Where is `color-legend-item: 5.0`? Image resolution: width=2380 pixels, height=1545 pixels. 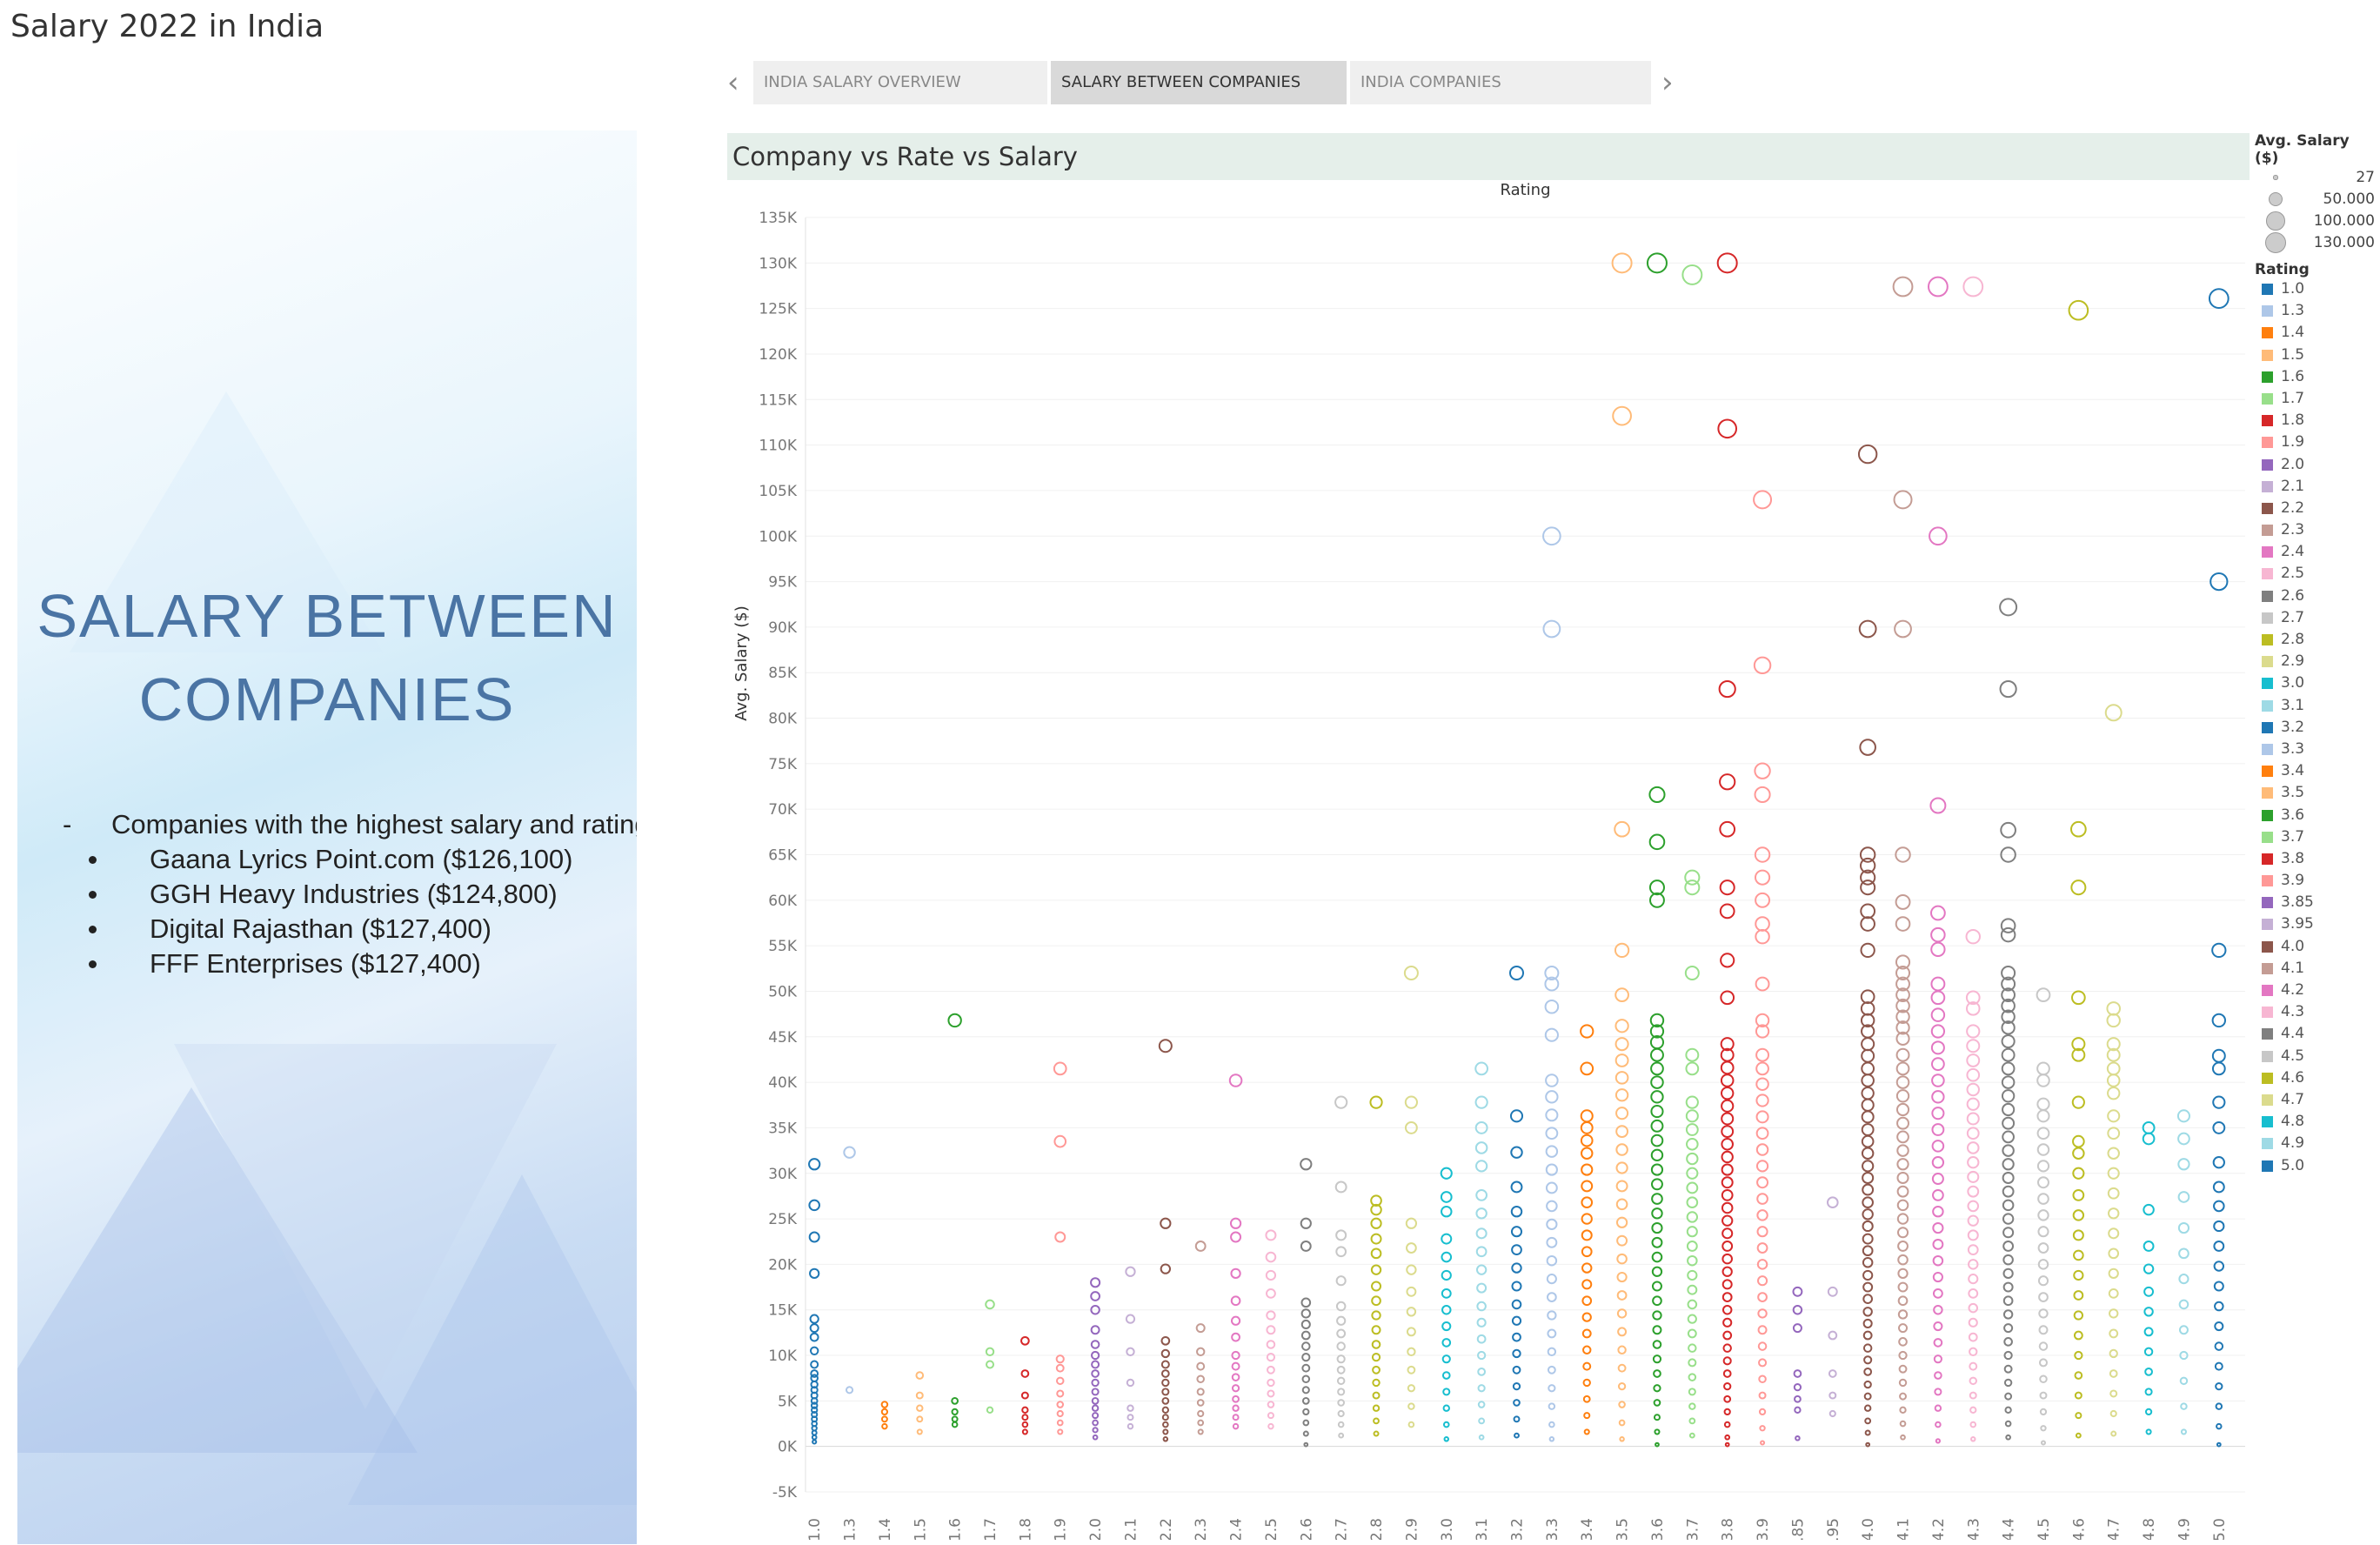
color-legend-item: 5.0 is located at coordinates (2316, 1166).